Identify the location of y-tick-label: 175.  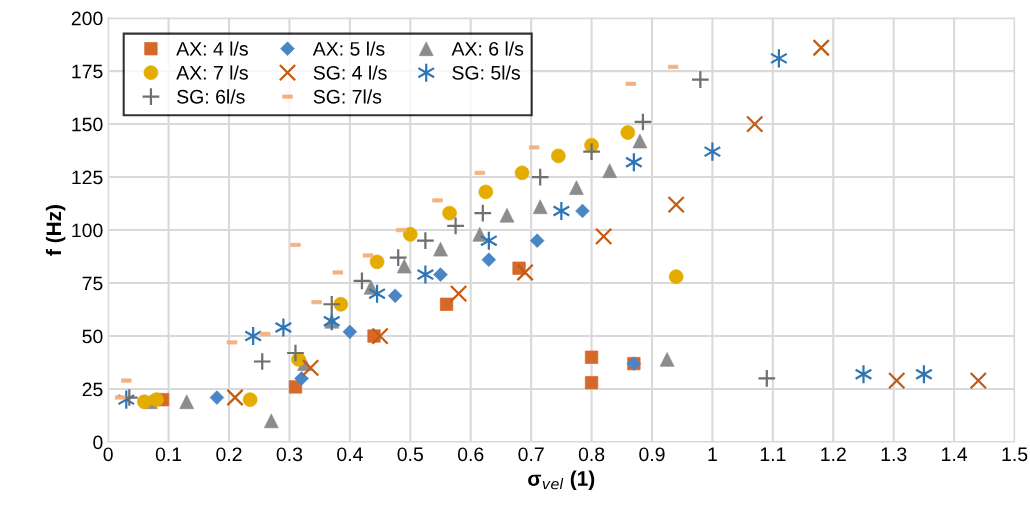
(87, 71).